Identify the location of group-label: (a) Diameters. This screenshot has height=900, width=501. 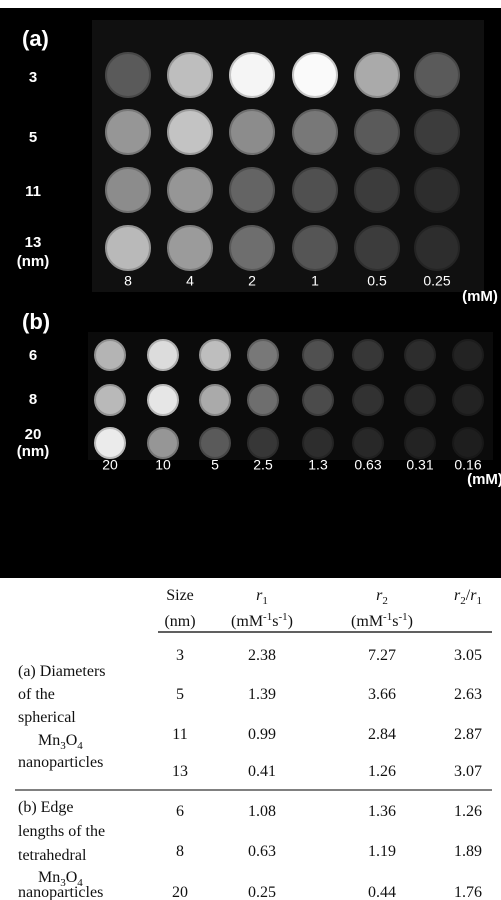
(62, 671).